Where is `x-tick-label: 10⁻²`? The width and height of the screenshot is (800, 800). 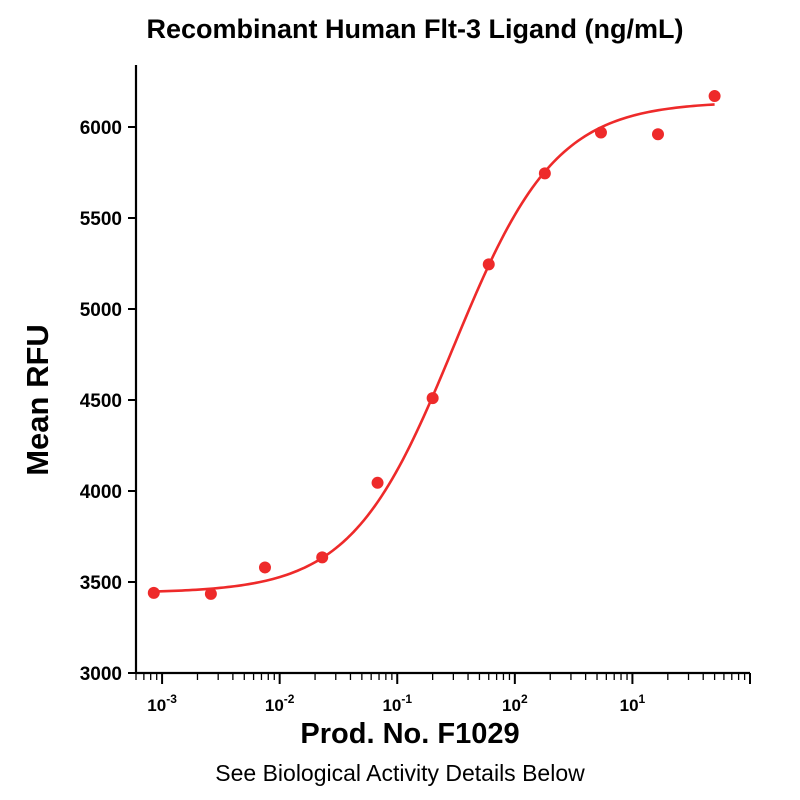
x-tick-label: 10⁻² is located at coordinates (280, 703).